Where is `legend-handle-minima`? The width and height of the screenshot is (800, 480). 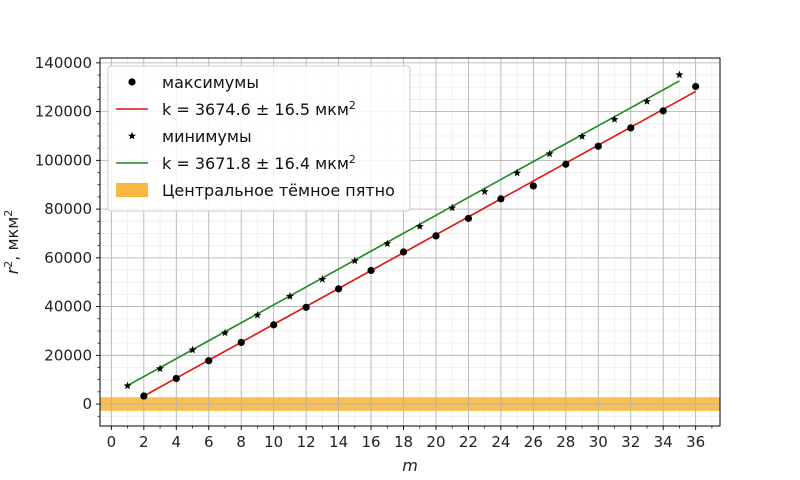
legend-handle-minima is located at coordinates (132, 135).